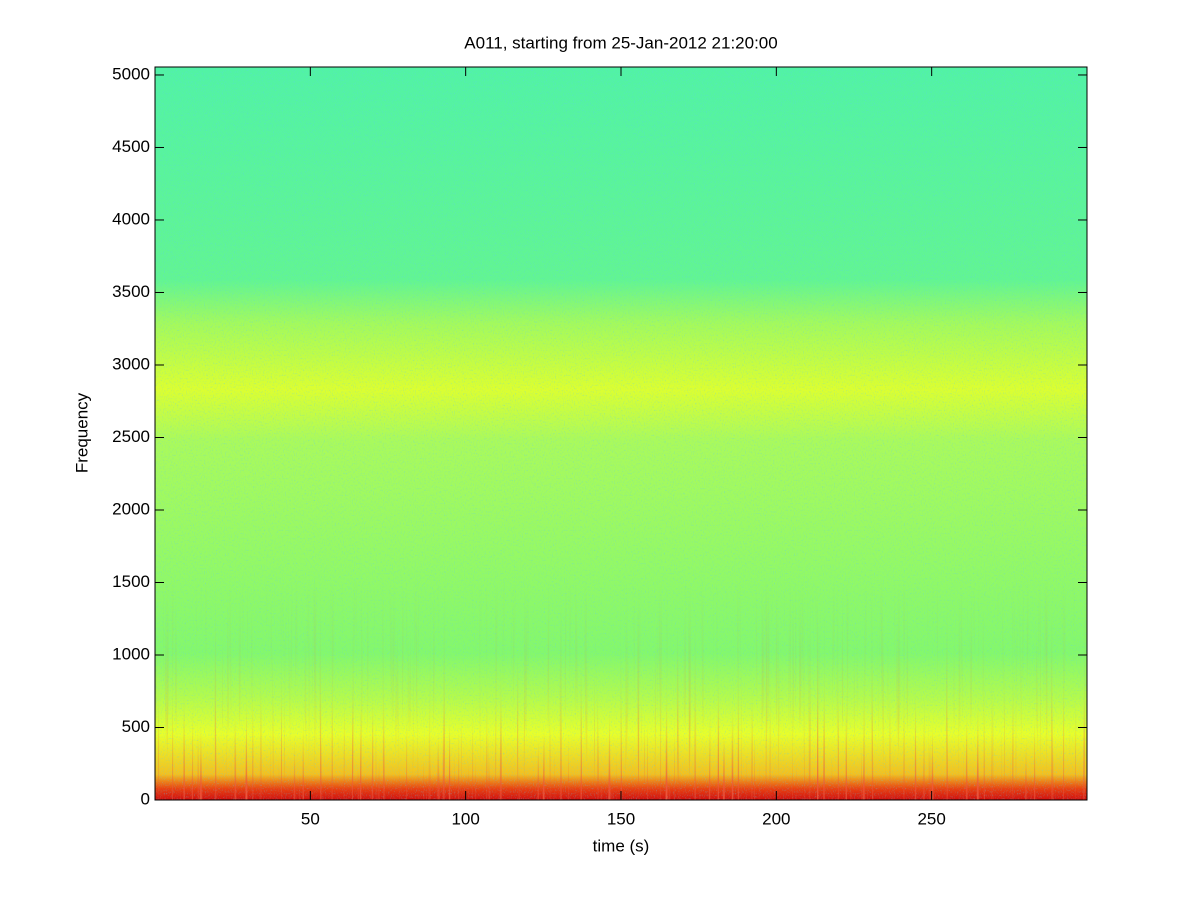 This screenshot has width=1200, height=900. Describe the element at coordinates (131, 508) in the screenshot. I see `y-tick-label: 2000` at that location.